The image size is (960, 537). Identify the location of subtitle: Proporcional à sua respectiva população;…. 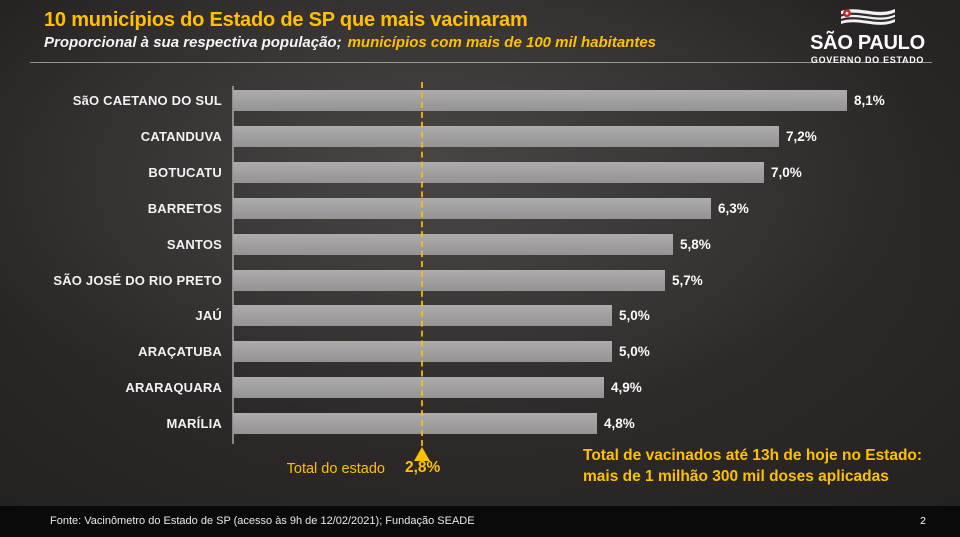
(350, 42).